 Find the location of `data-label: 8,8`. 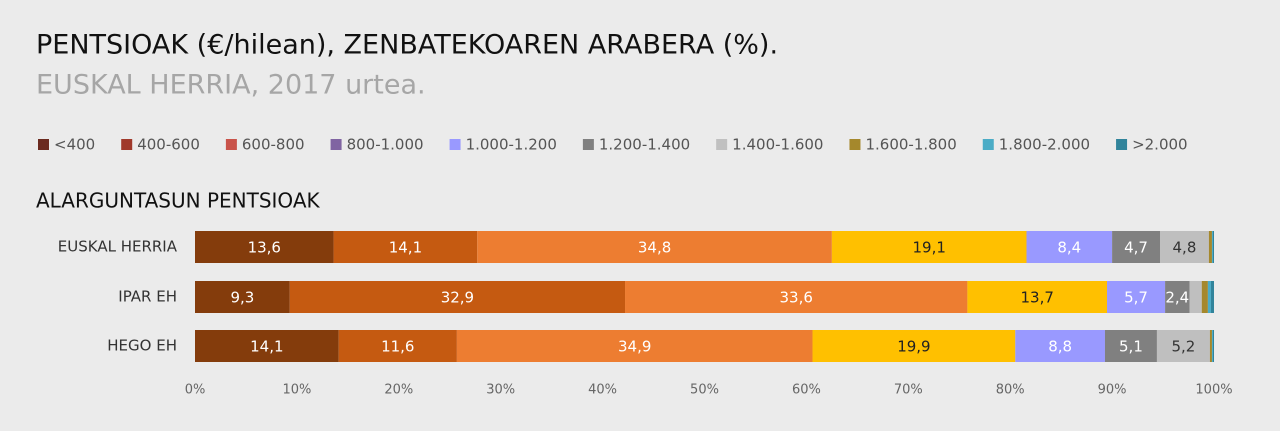

data-label: 8,8 is located at coordinates (1060, 347).